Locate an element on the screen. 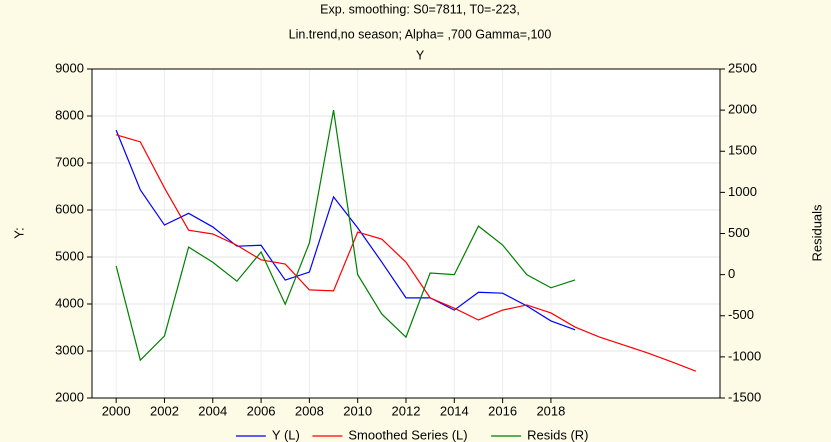 The width and height of the screenshot is (831, 442). chart-title: Exp. smoothing: S0=7811, T0=-223, is located at coordinates (420, 9).